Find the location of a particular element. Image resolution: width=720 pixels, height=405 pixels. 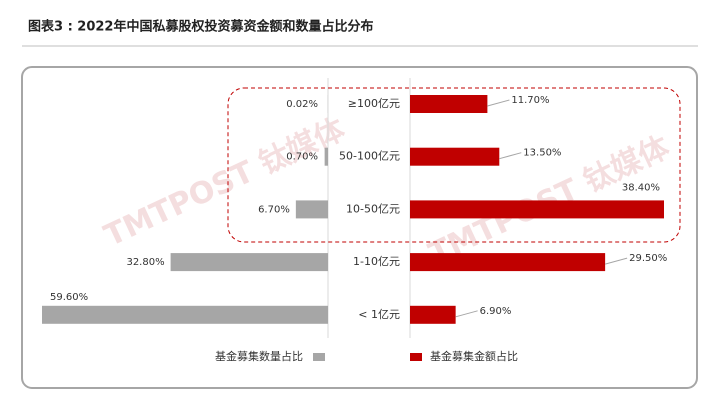

value-label: 29.50% is located at coordinates (648, 258).